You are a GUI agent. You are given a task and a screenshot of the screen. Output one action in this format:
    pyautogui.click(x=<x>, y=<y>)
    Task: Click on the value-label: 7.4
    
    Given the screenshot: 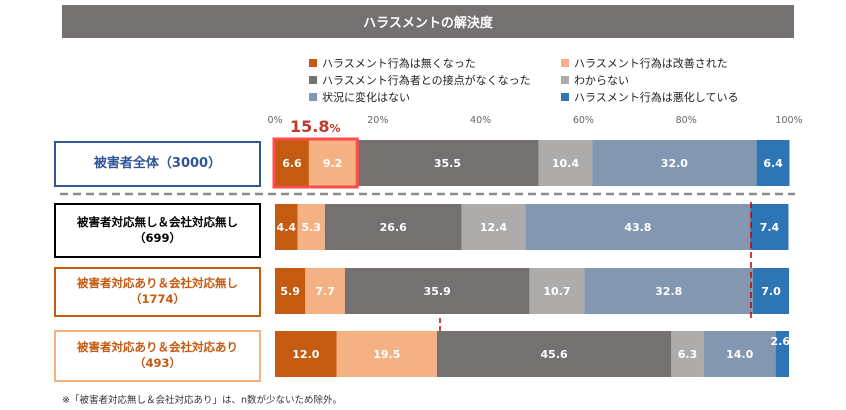 What is the action you would take?
    pyautogui.click(x=770, y=227)
    